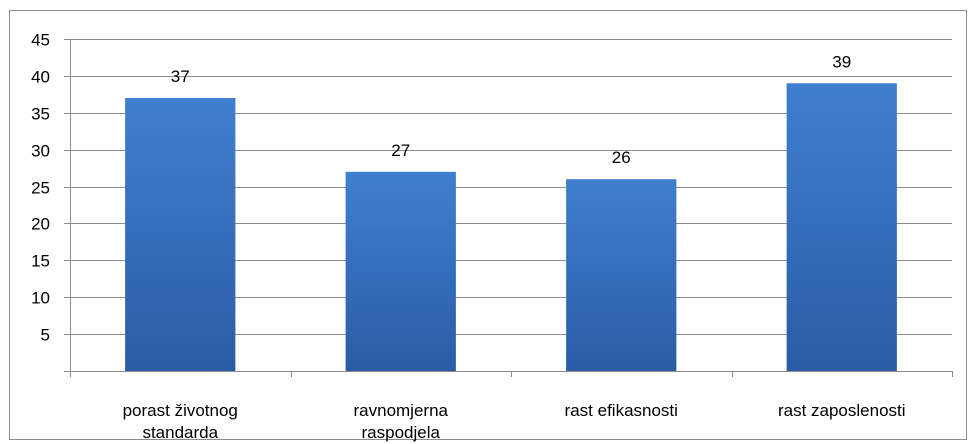 The height and width of the screenshot is (444, 978). Describe the element at coordinates (40, 224) in the screenshot. I see `y-tick-label: 20` at that location.